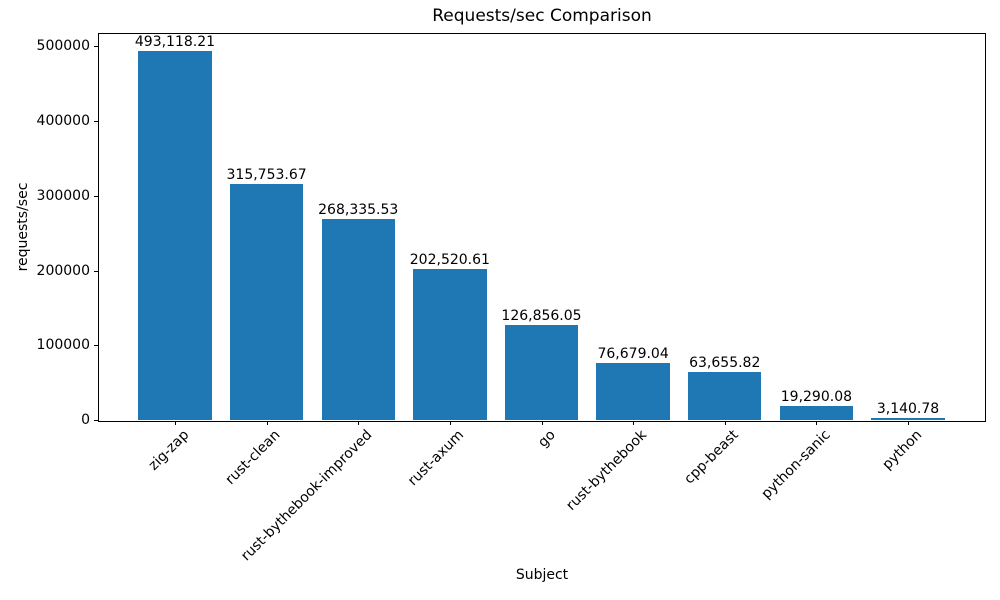 The width and height of the screenshot is (1000, 600). What do you see at coordinates (633, 353) in the screenshot?
I see `bar-value-label: 76,679.04` at bounding box center [633, 353].